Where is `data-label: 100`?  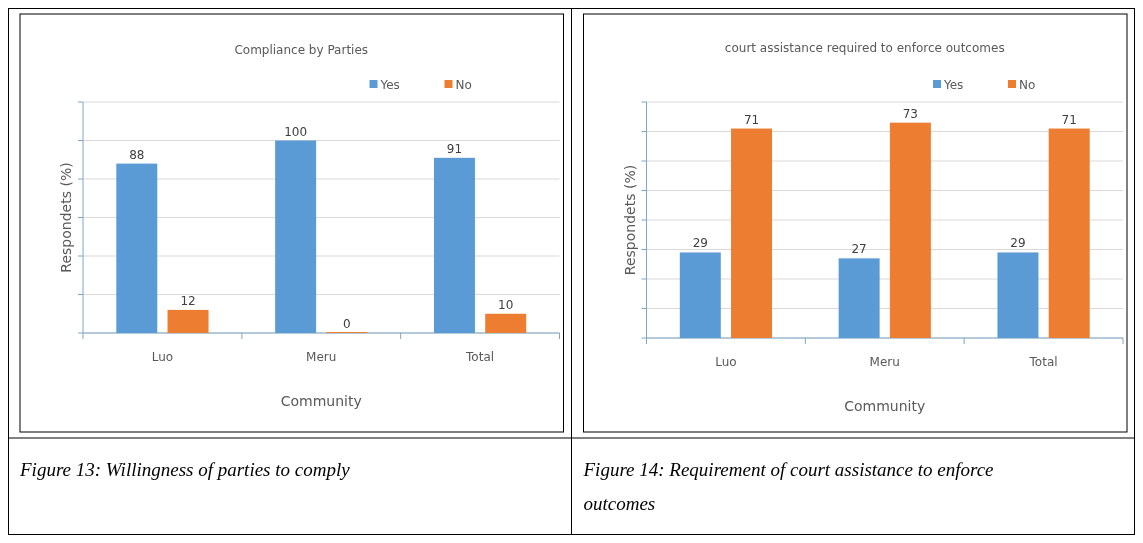 data-label: 100 is located at coordinates (296, 131).